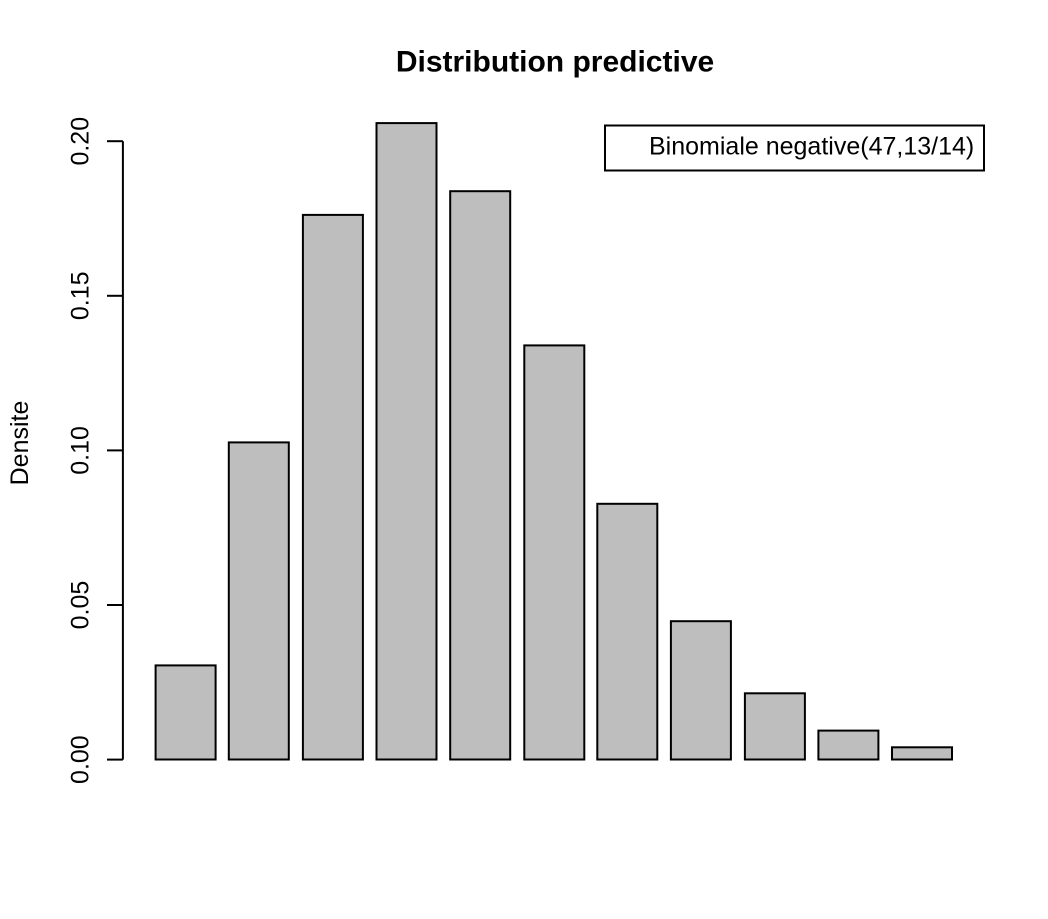 The image size is (1048, 919). Describe the element at coordinates (81, 141) in the screenshot. I see `svg-text: 0.20` at that location.